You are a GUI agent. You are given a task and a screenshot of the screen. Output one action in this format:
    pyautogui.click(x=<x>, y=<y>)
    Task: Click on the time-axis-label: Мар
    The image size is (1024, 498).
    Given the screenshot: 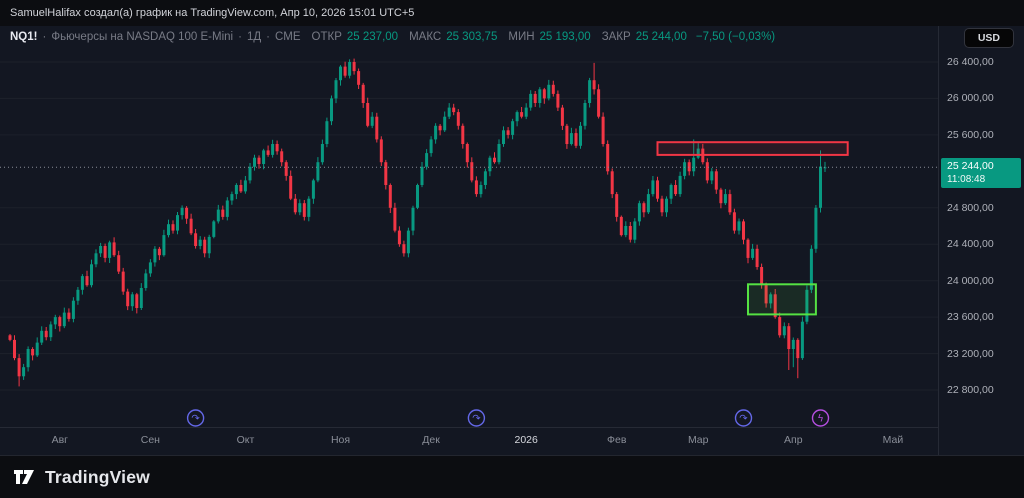 What is the action you would take?
    pyautogui.click(x=698, y=440)
    